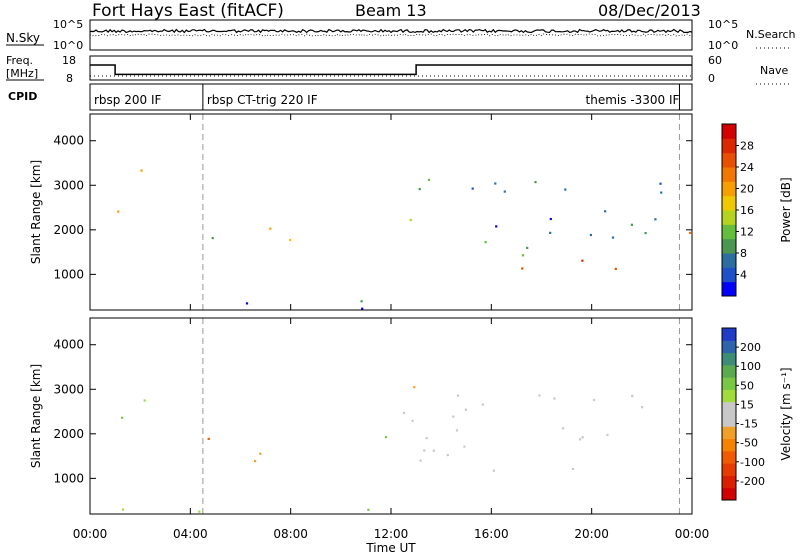 The width and height of the screenshot is (800, 554). What do you see at coordinates (69, 60) in the screenshot?
I see `freq-tick-top: 18` at bounding box center [69, 60].